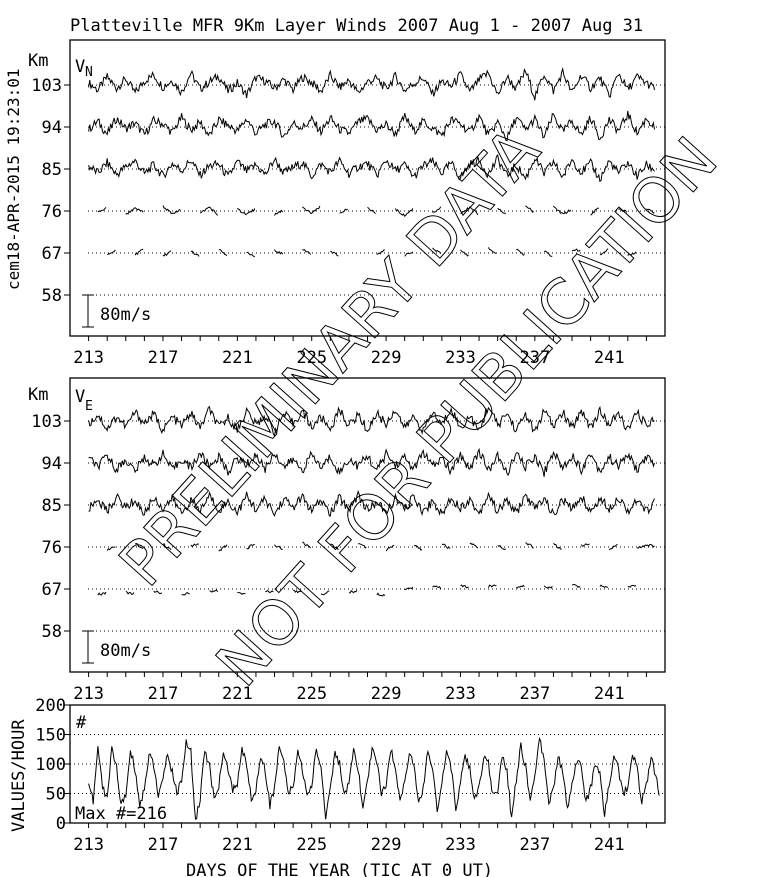 Image resolution: width=768 pixels, height=877 pixels. I want to click on panel-subscript: E, so click(89, 406).